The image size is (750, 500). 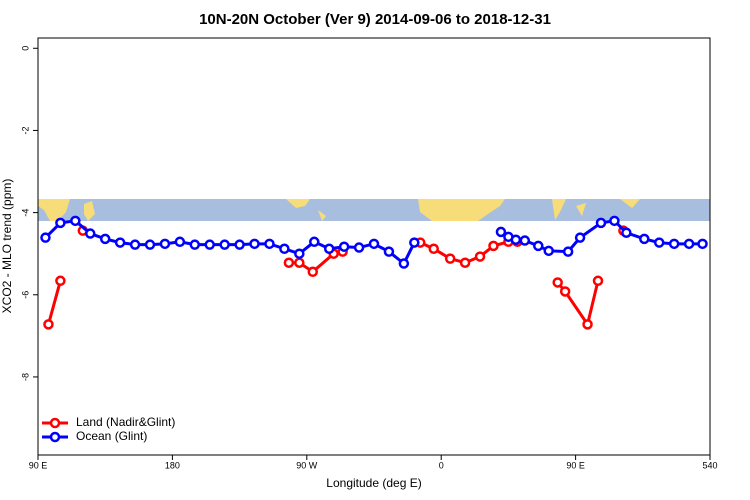 I want to click on x-axis-label: Longitude (deg E), so click(x=373, y=483).